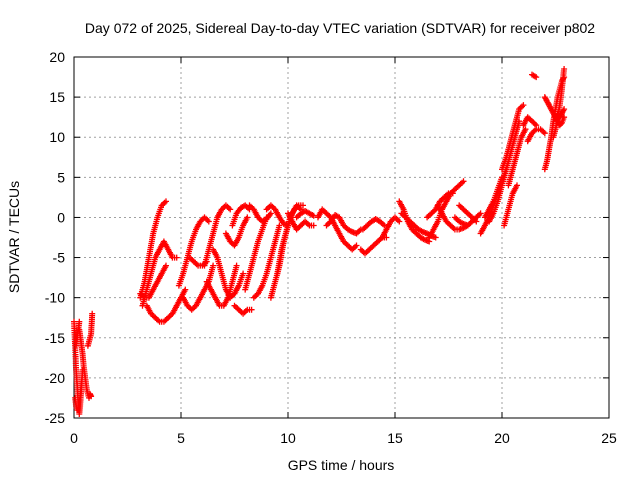 The height and width of the screenshot is (480, 640). What do you see at coordinates (55, 298) in the screenshot?
I see `y-tick-label: -10` at bounding box center [55, 298].